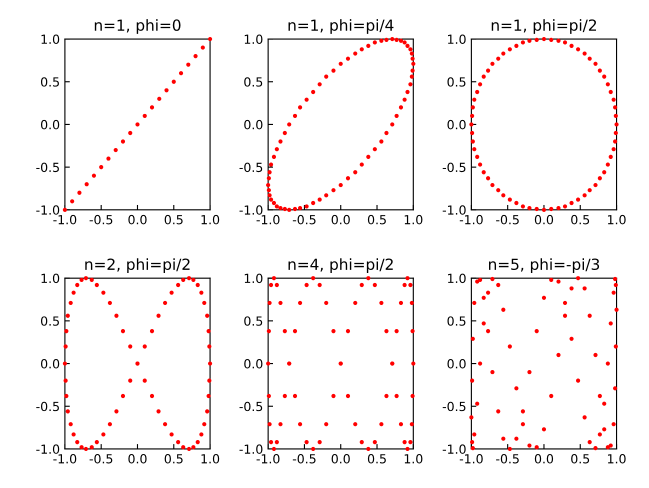 This screenshot has width=649, height=488. What do you see at coordinates (544, 26) in the screenshot?
I see `chart-title: n=1, phi=pi/2` at bounding box center [544, 26].